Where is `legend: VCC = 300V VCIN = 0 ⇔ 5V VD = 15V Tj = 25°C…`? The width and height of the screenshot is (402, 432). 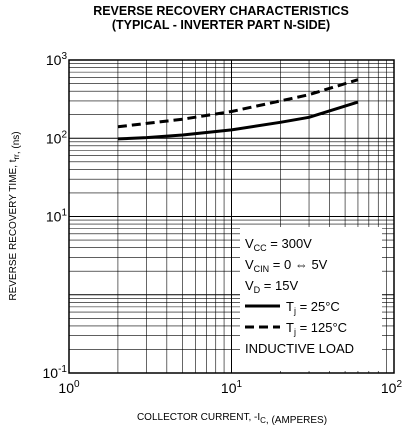 legend: VCC = 300V VCIN = 0 ⇔ 5V VD = 15V Tj = 25°C… is located at coordinates (299, 296).